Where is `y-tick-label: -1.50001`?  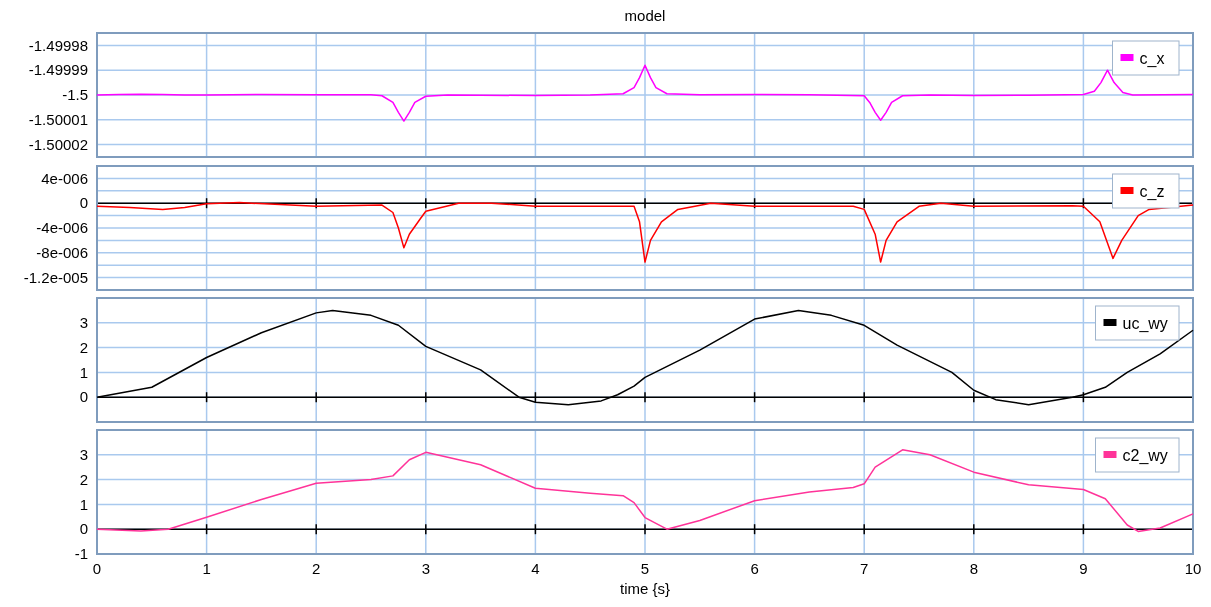 y-tick-label: -1.50001 is located at coordinates (58, 120).